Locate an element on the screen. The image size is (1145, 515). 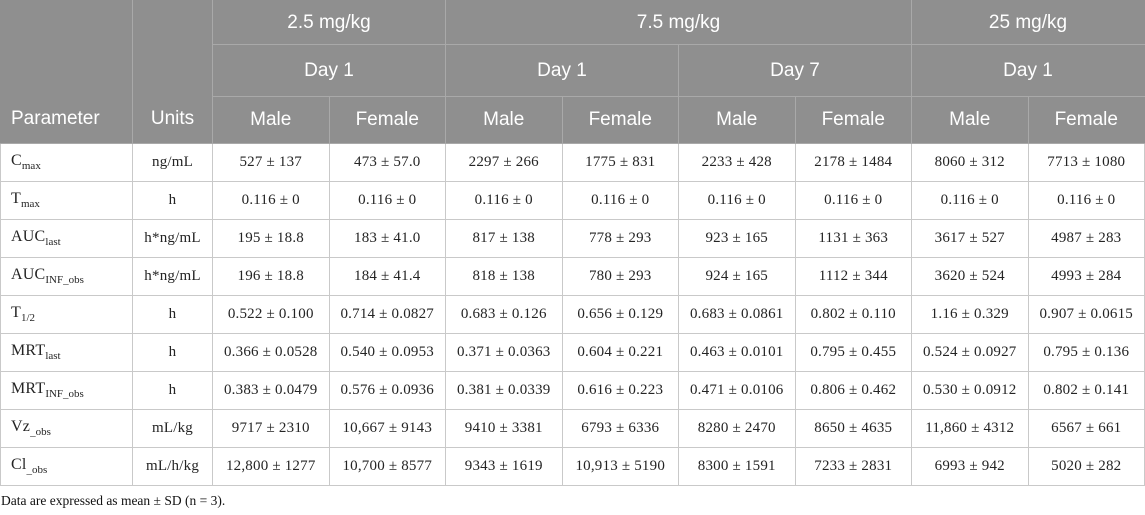
value-cell: 0.683 ± 0.0861 is located at coordinates (737, 314).